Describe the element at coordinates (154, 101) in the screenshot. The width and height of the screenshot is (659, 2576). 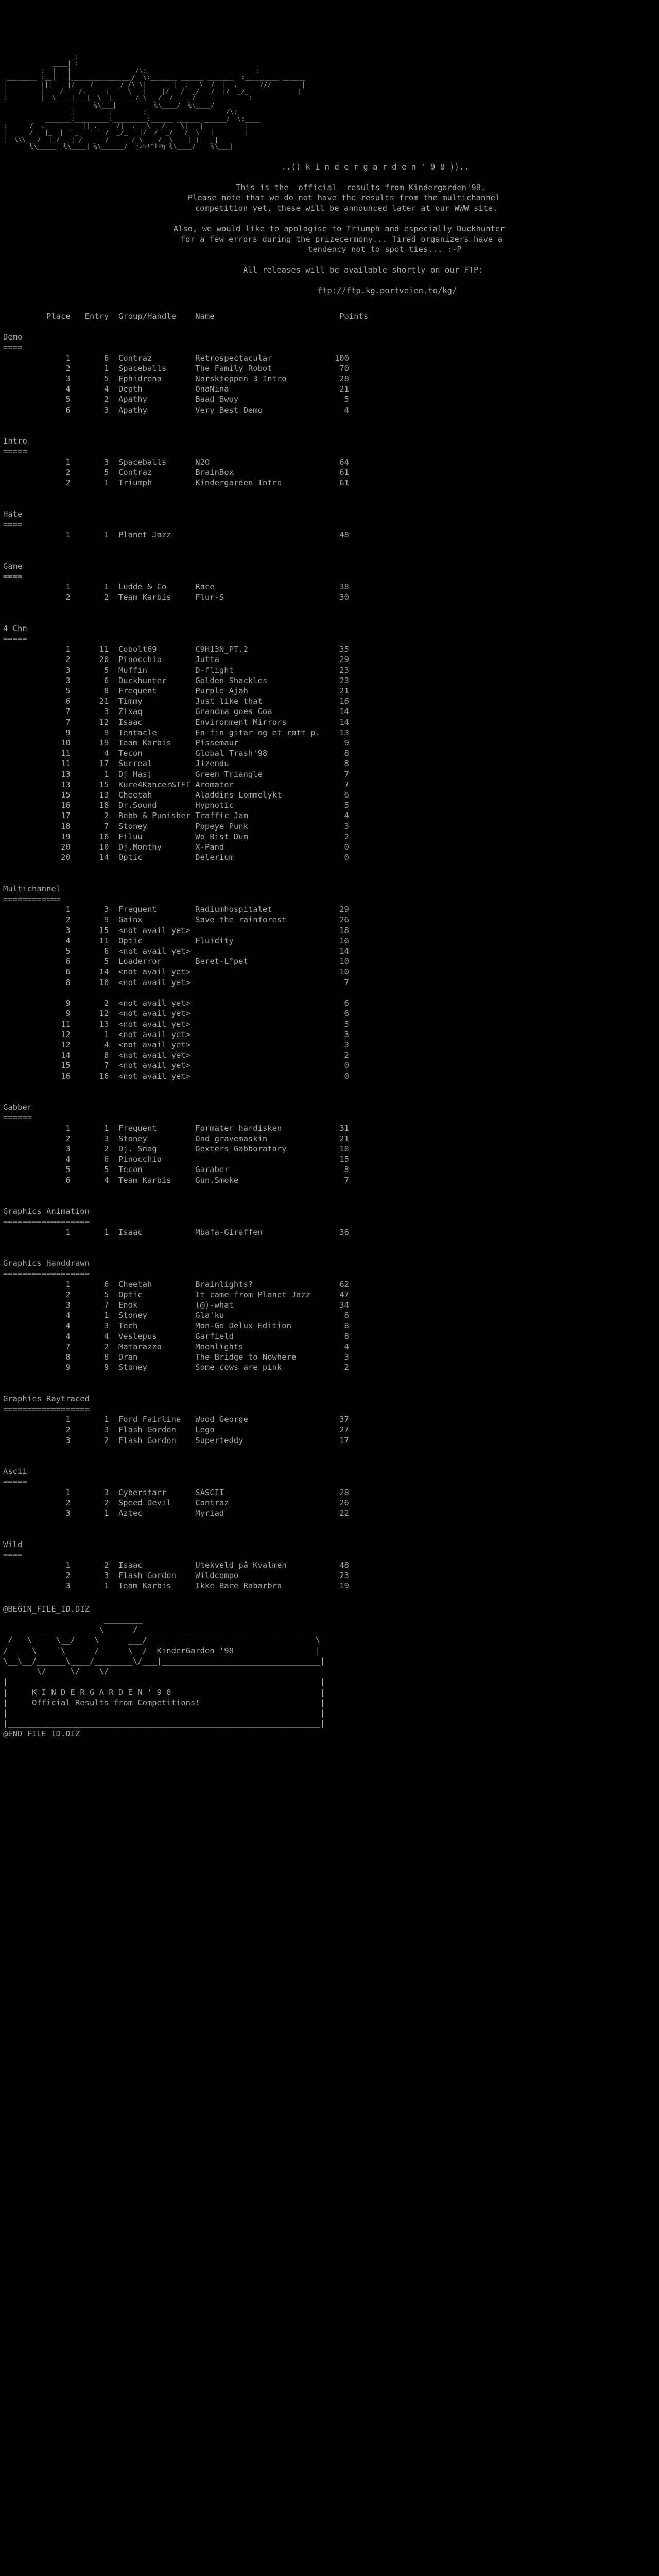
I see `kindergarden-ascii-logo: _: ____| : : | | /\:` at that location.